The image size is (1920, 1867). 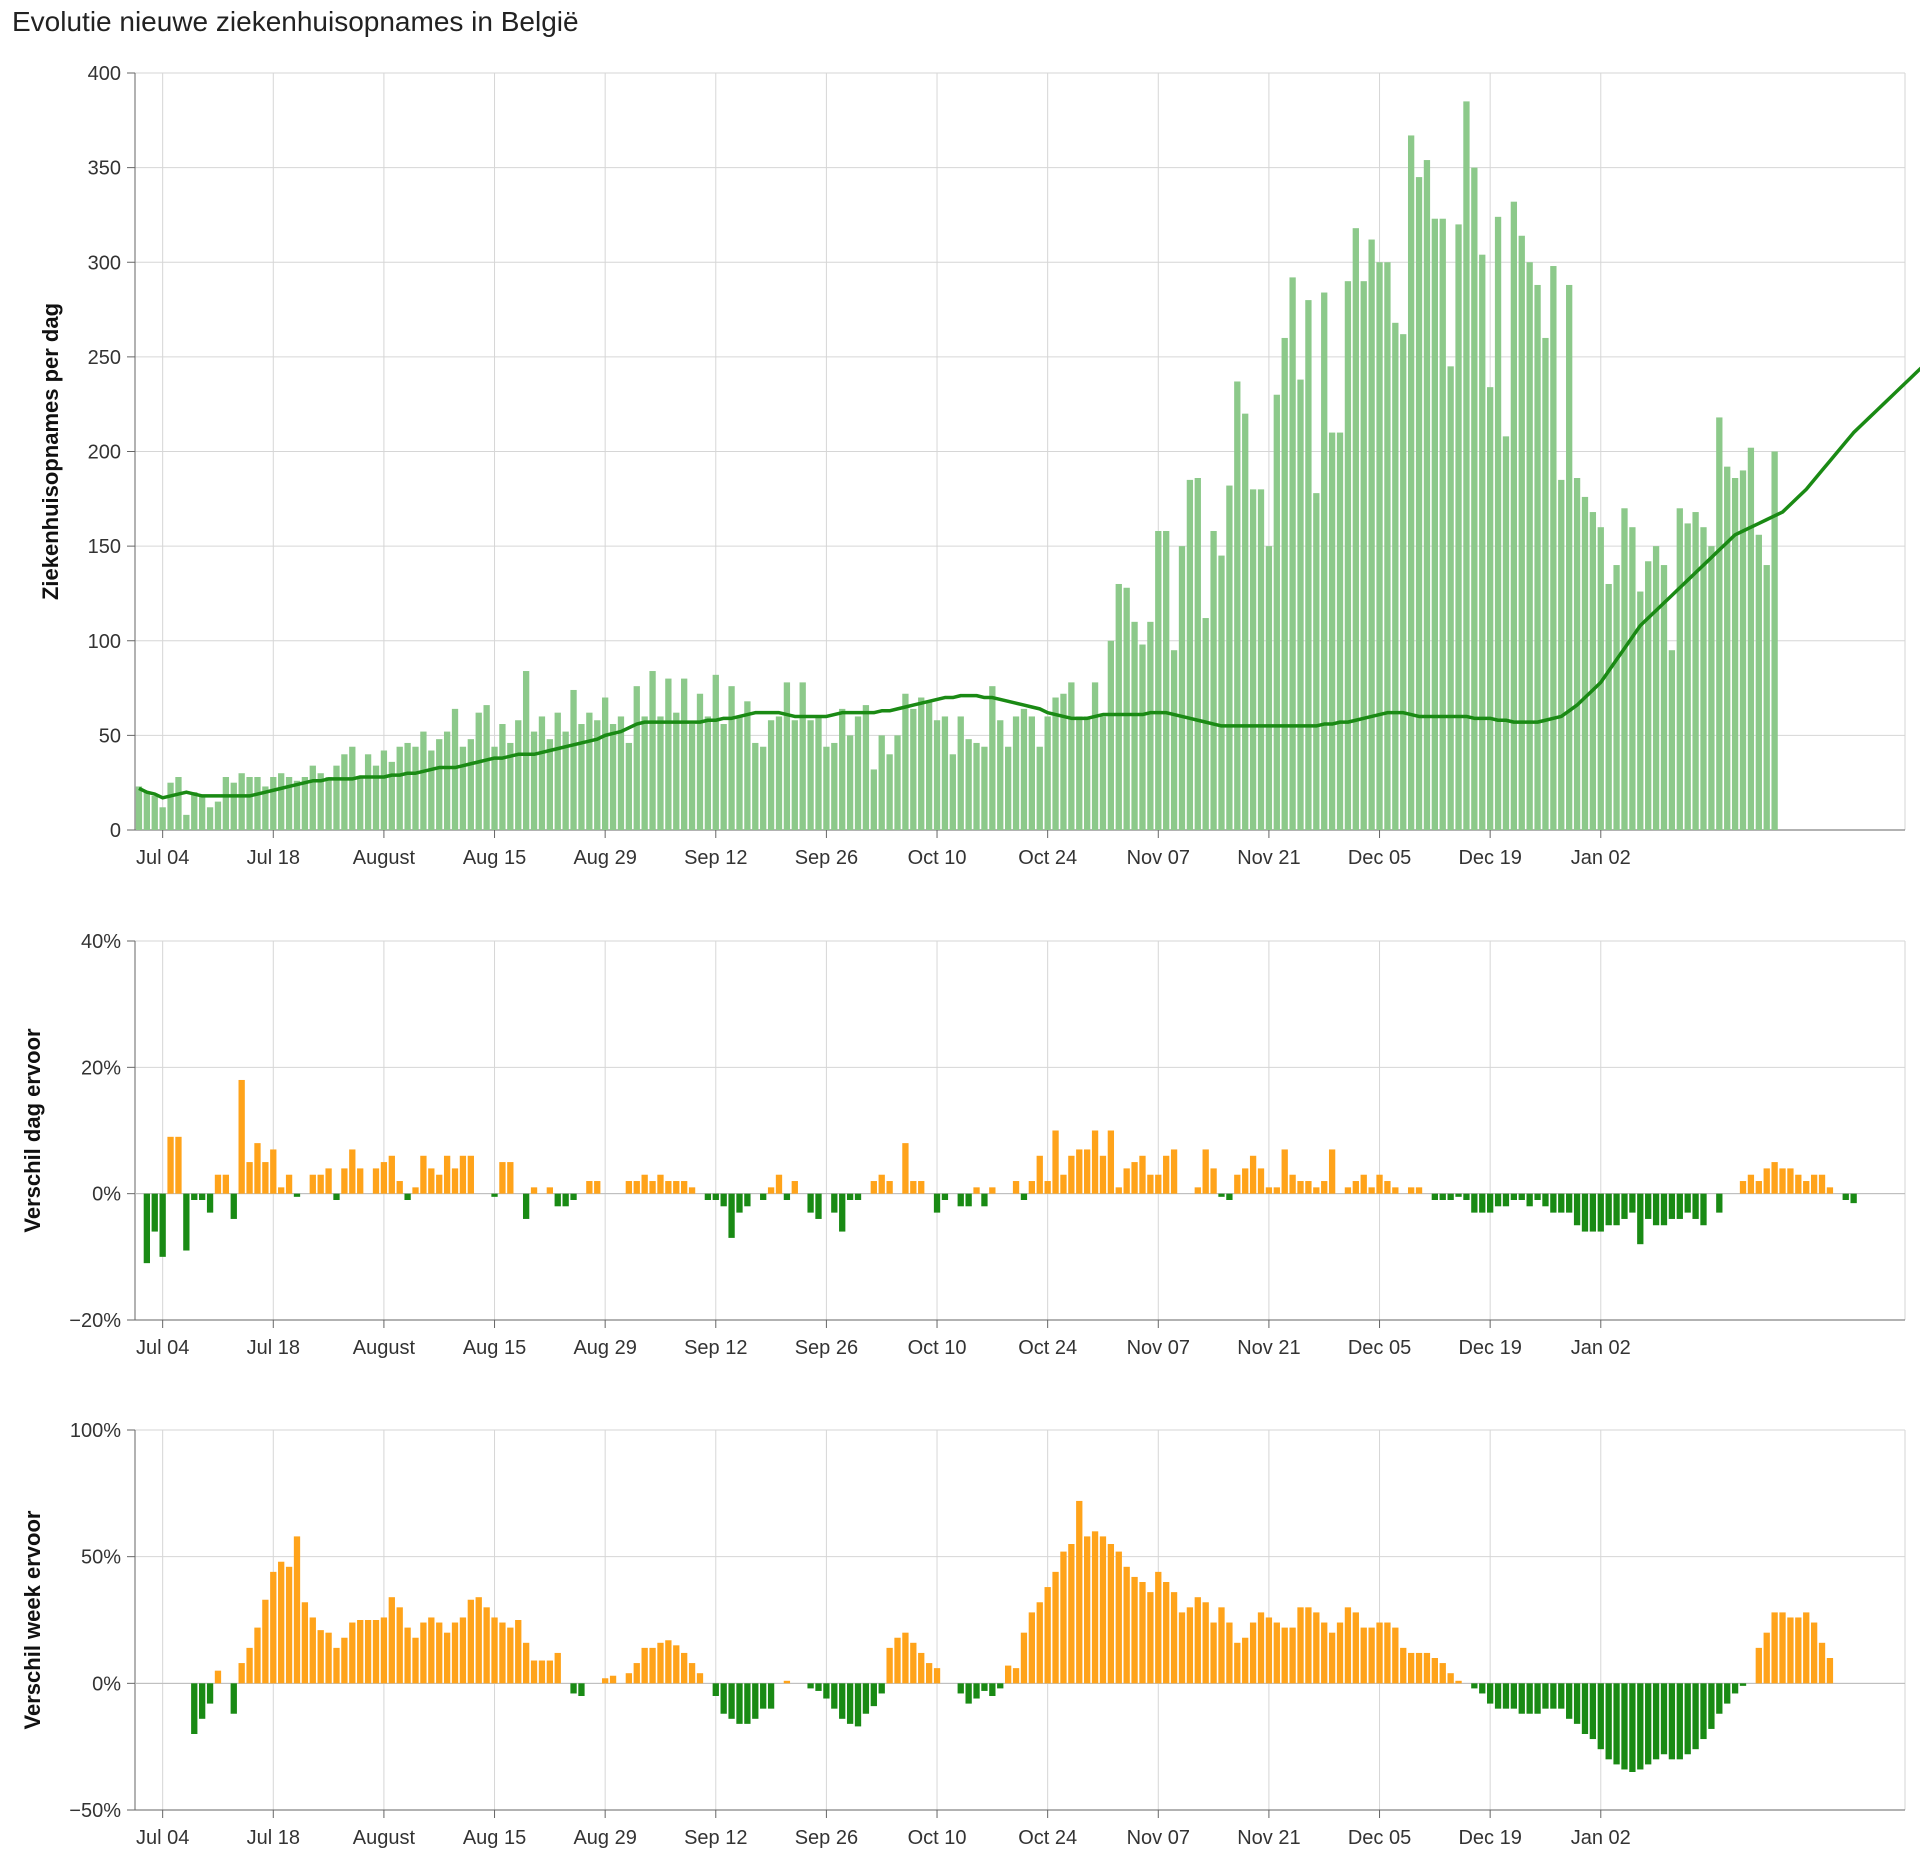 What do you see at coordinates (104, 453) in the screenshot?
I see `y-tick-label: 200` at bounding box center [104, 453].